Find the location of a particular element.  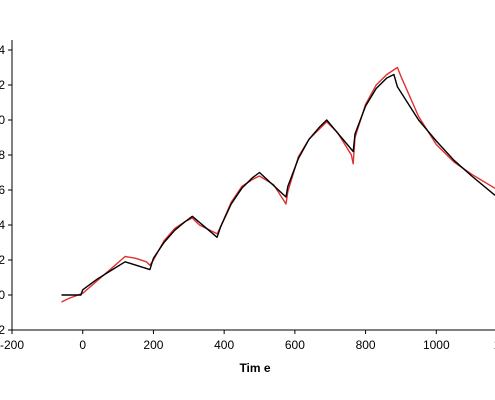

x-tick-label: 600 is located at coordinates (295, 345).